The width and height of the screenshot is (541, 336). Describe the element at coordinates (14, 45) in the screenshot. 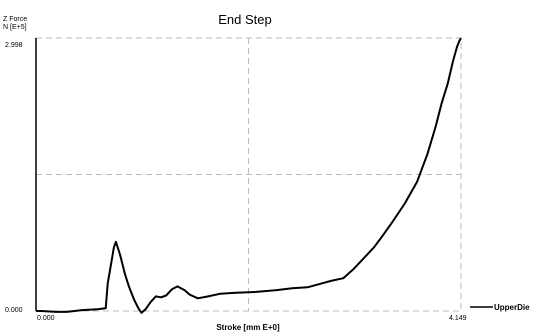

I see `y-tick-label-max: 2.998` at that location.